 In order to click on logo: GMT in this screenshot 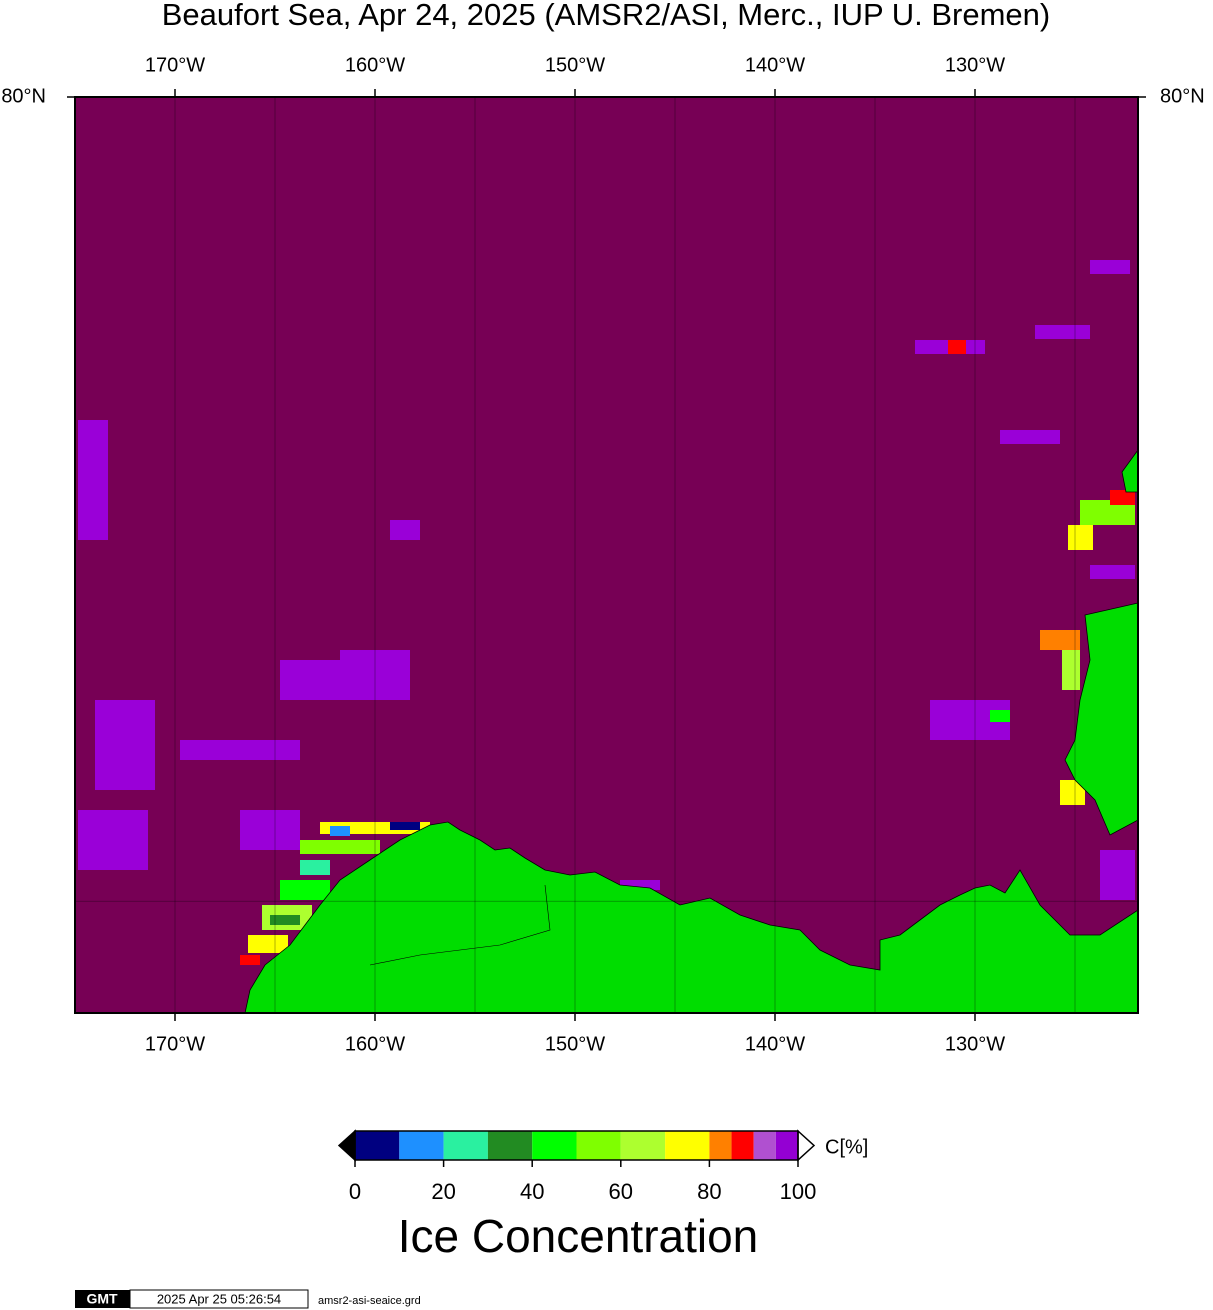, I will do `click(102, 1299)`.